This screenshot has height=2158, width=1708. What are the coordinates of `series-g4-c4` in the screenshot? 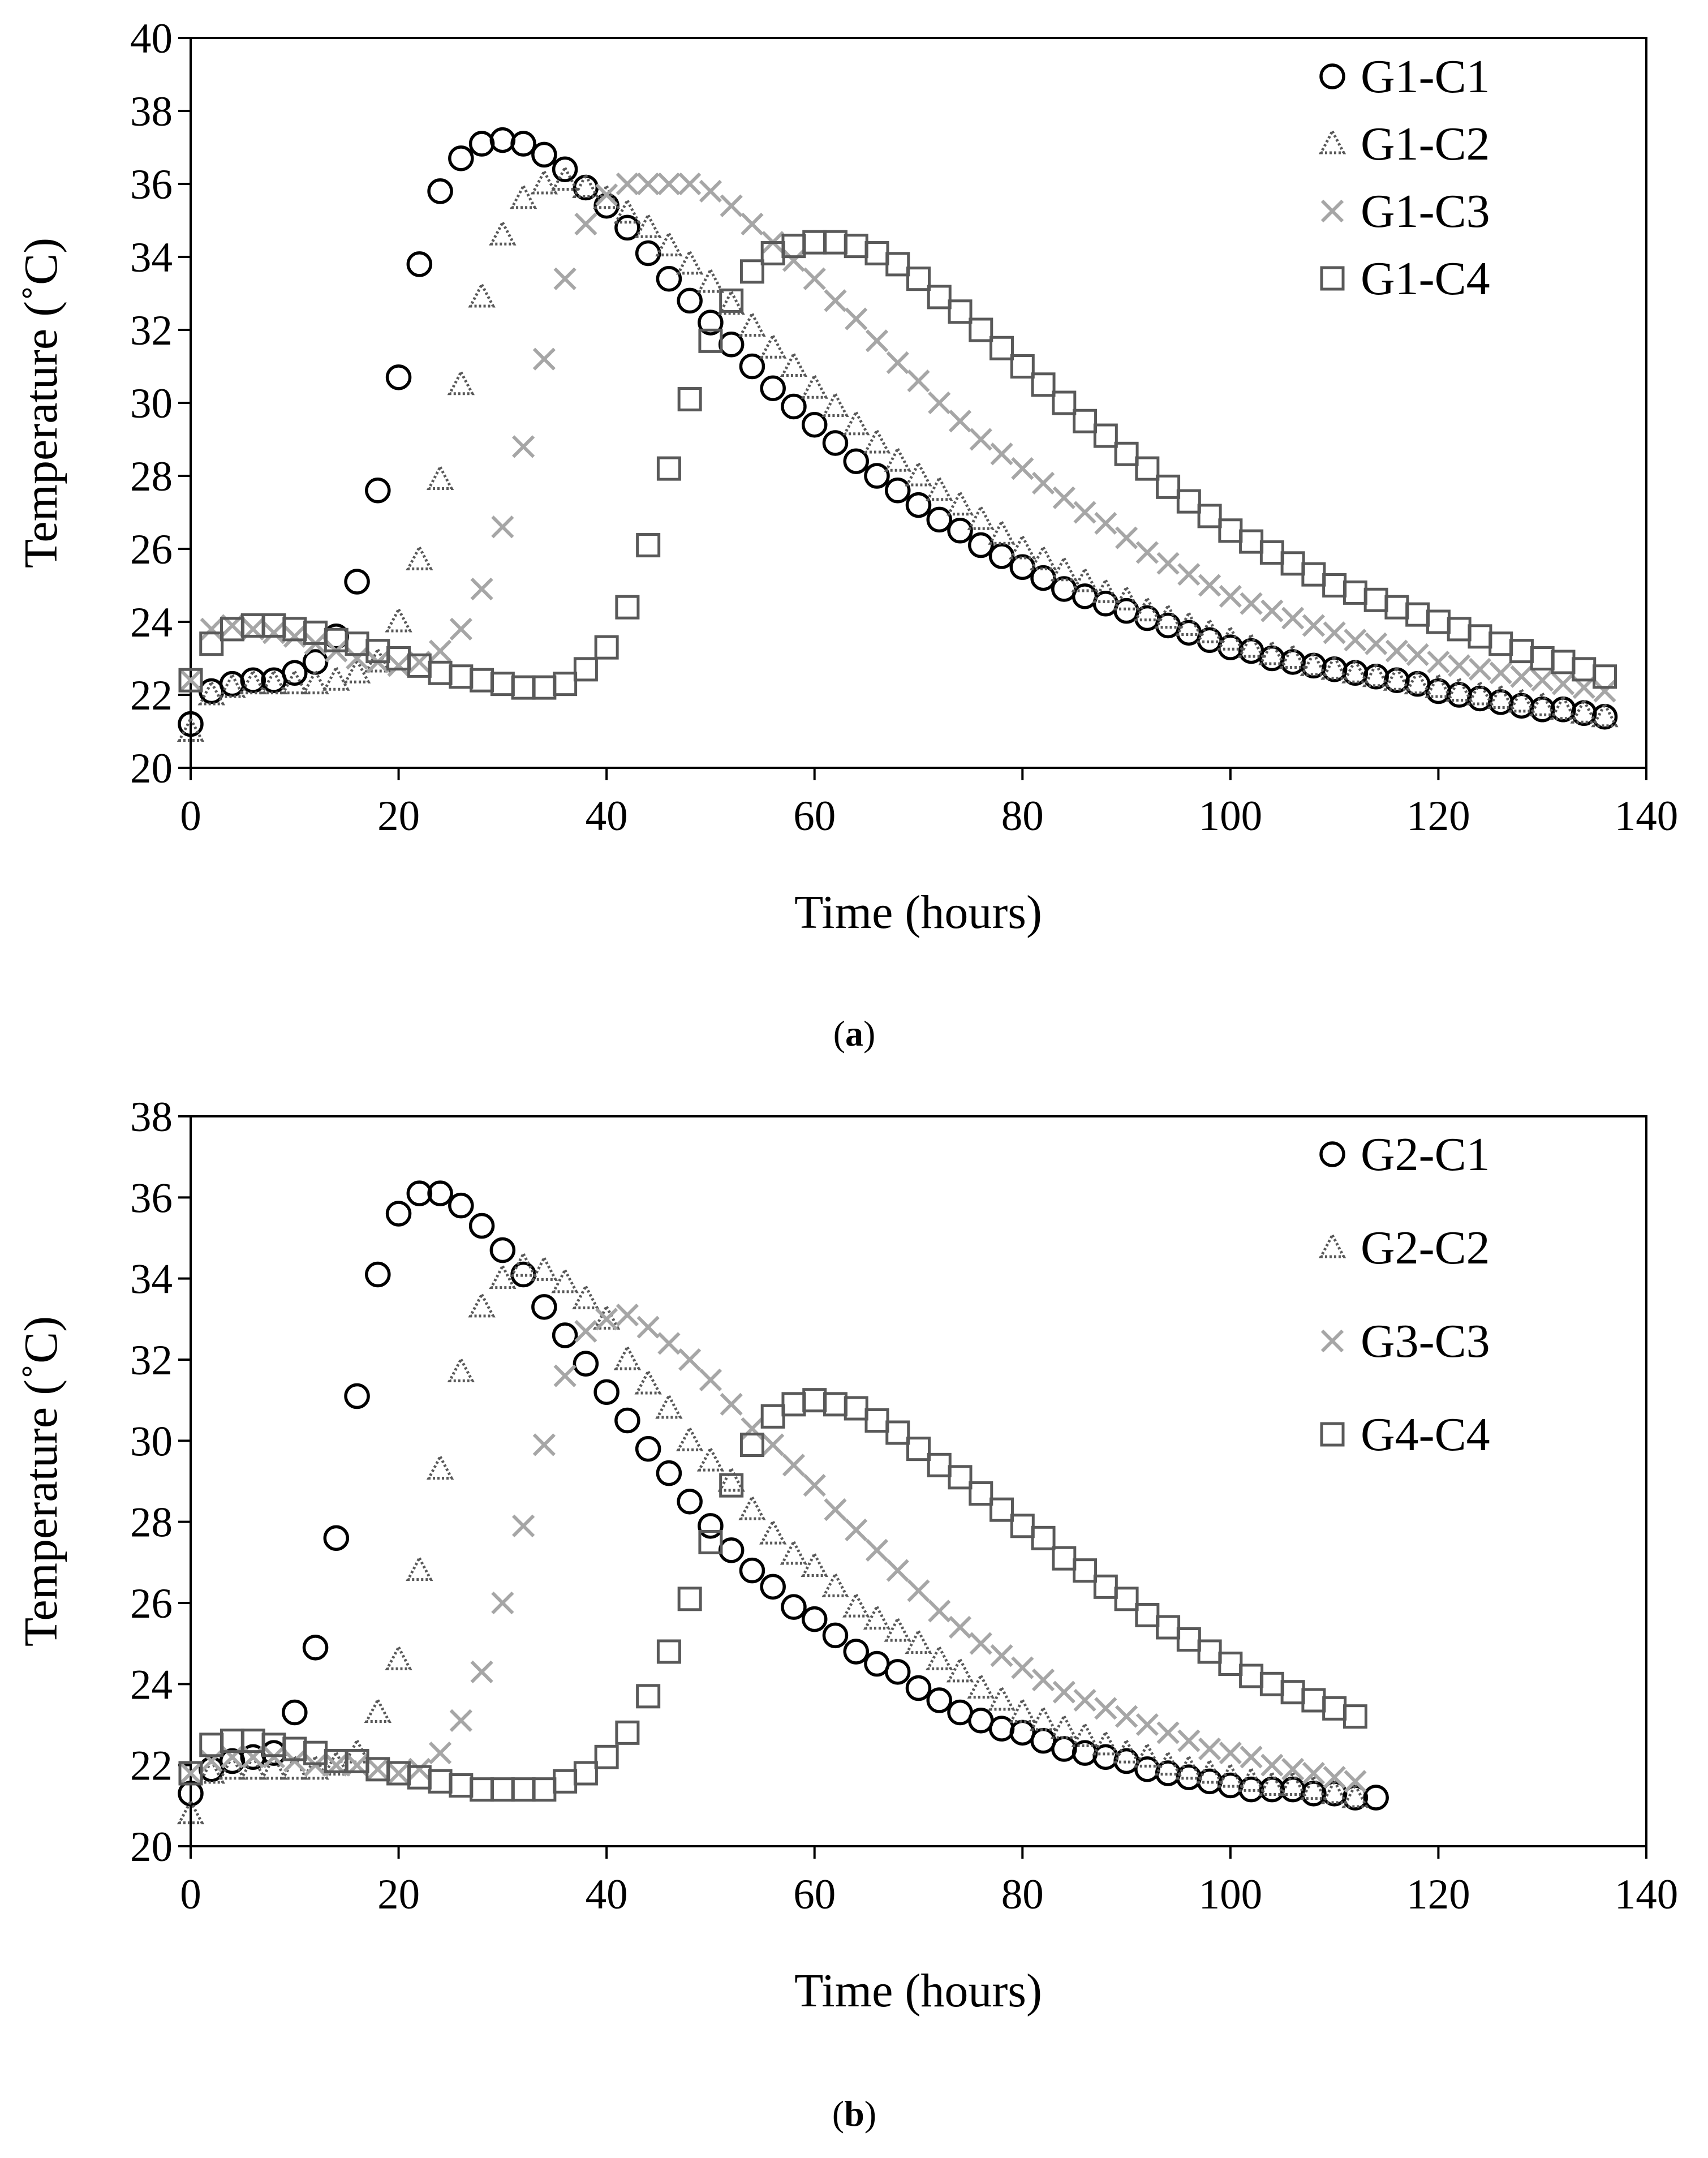 It's located at (772, 1595).